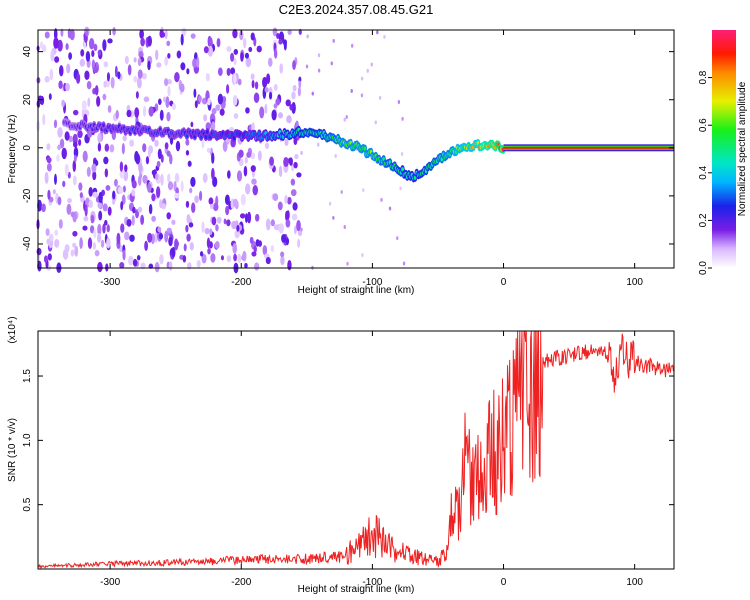 This screenshot has width=750, height=600. What do you see at coordinates (634, 582) in the screenshot?
I see `snr-x-tick-label: 100` at bounding box center [634, 582].